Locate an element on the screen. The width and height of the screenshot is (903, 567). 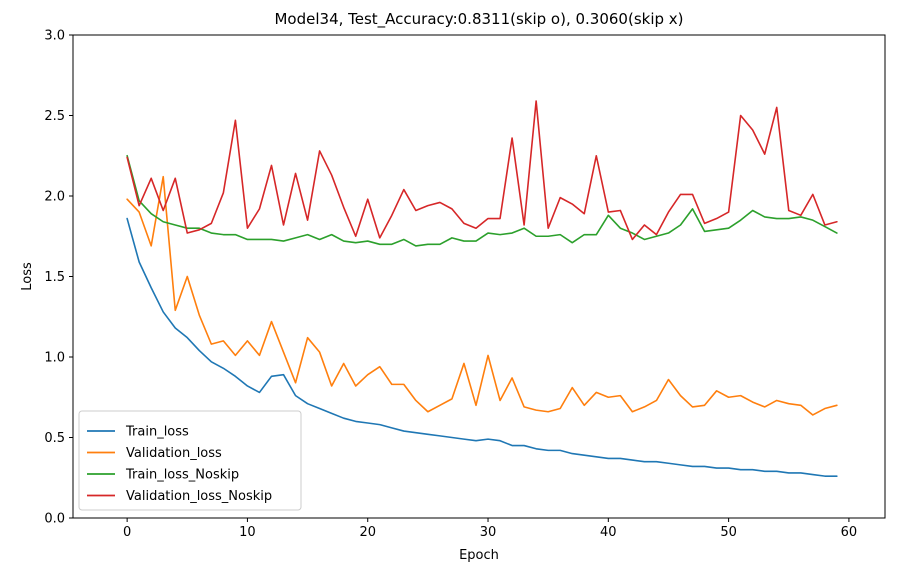
y-tick-label: 1.5 is located at coordinates (54, 277).